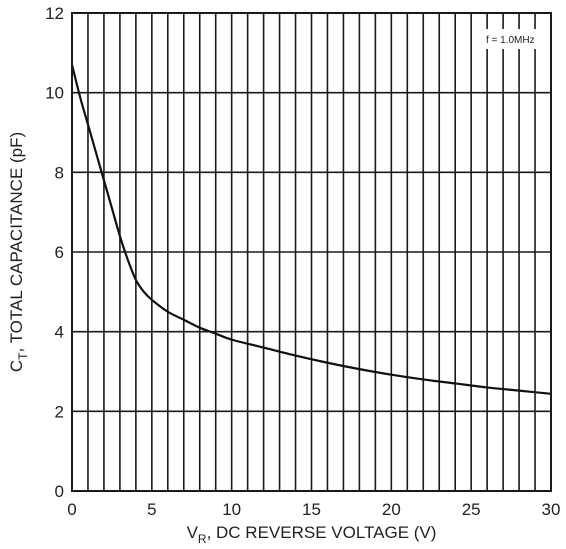 The height and width of the screenshot is (549, 566). What do you see at coordinates (71, 509) in the screenshot?
I see `x-tick-label: 0` at bounding box center [71, 509].